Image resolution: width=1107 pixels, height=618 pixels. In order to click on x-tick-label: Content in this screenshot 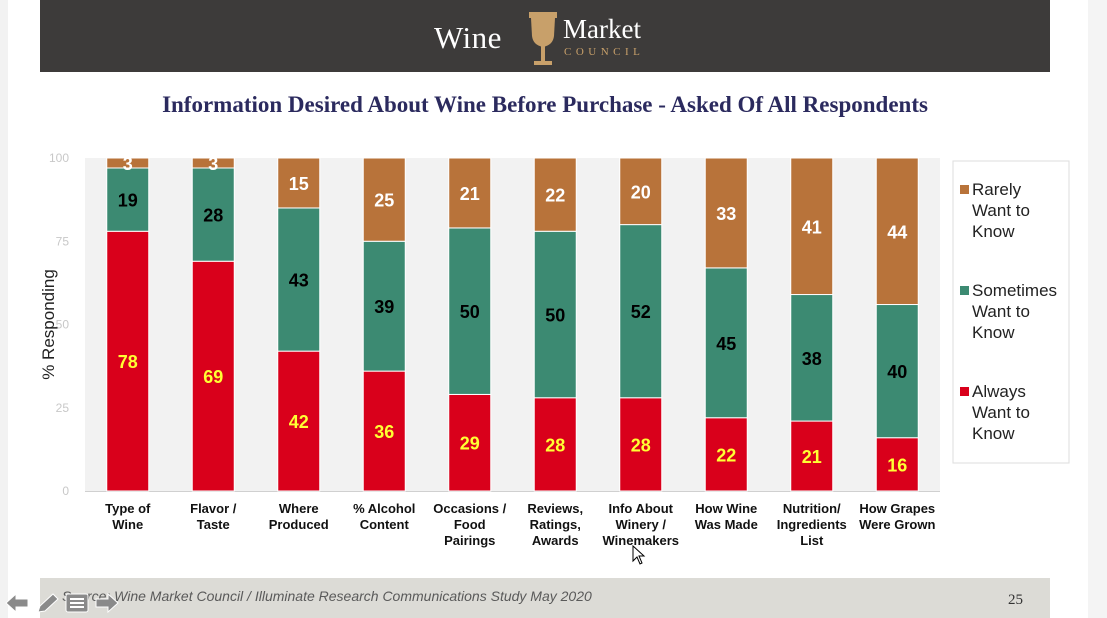, I will do `click(385, 524)`.